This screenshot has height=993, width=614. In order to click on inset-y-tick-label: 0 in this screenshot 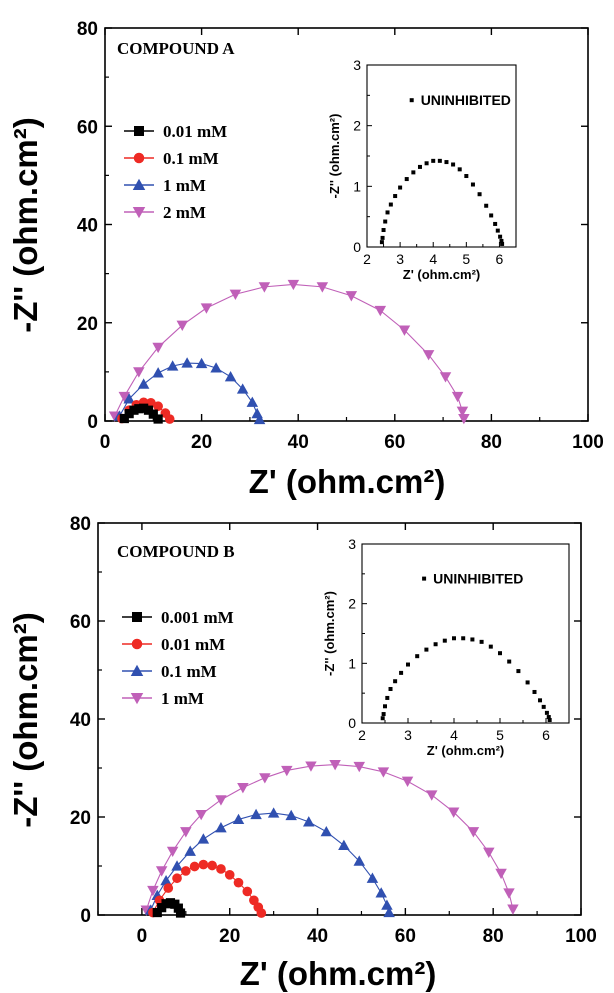, I will do `click(352, 723)`.